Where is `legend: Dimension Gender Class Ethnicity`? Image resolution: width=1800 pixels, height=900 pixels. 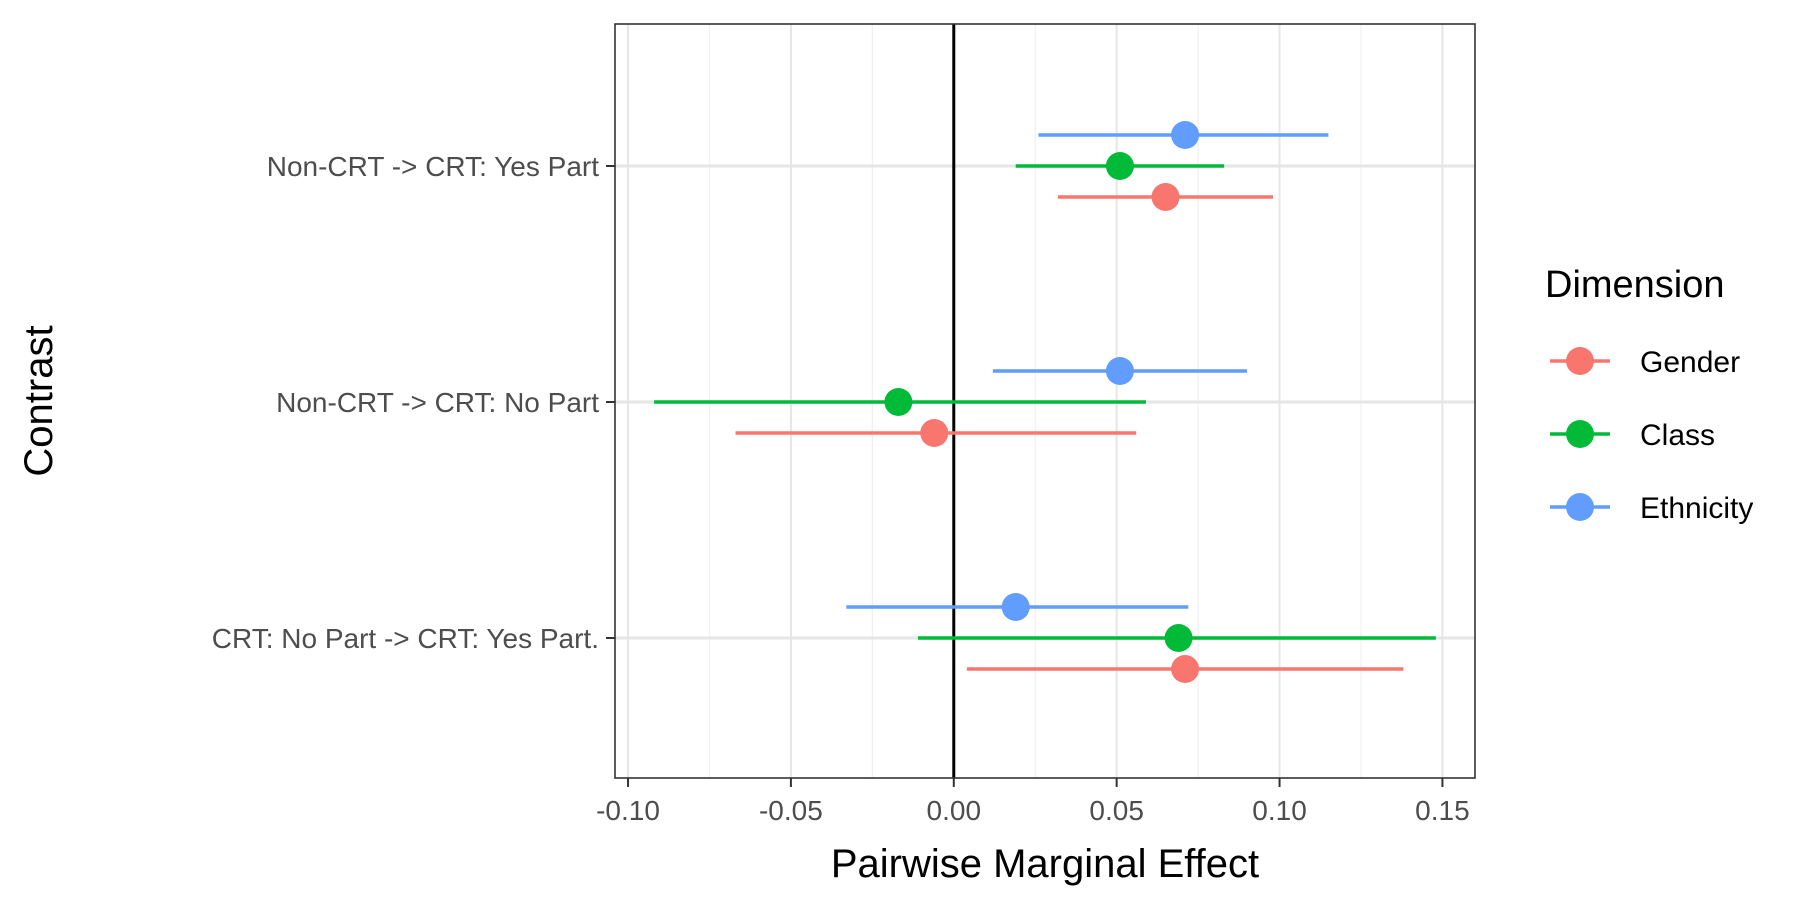 legend: Dimension Gender Class Ethnicity is located at coordinates (1649, 394).